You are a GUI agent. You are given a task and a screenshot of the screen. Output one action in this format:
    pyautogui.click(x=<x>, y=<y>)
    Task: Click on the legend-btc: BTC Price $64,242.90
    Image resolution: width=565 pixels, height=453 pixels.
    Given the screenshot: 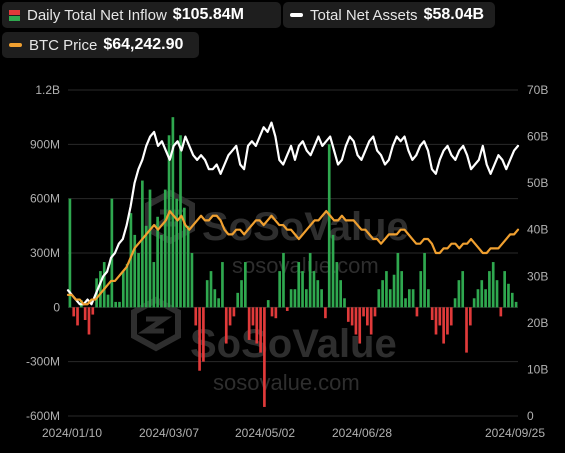 What is the action you would take?
    pyautogui.click(x=100, y=45)
    